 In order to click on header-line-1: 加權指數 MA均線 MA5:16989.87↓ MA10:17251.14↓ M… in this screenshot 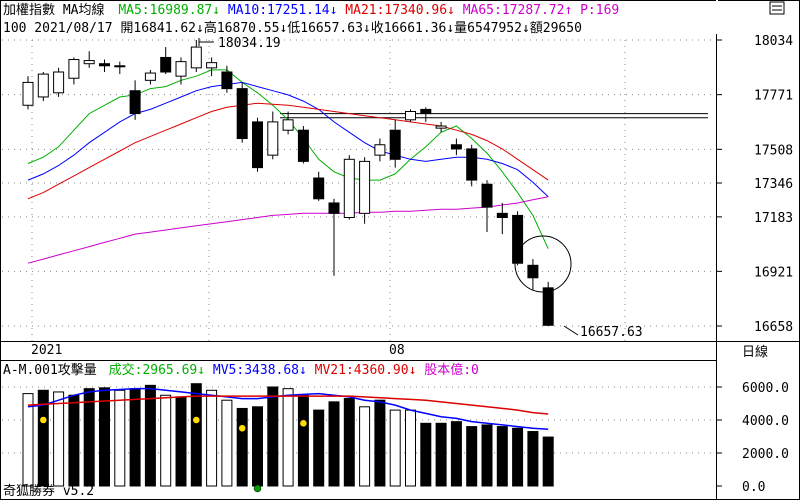, I will do `click(311, 10)`.